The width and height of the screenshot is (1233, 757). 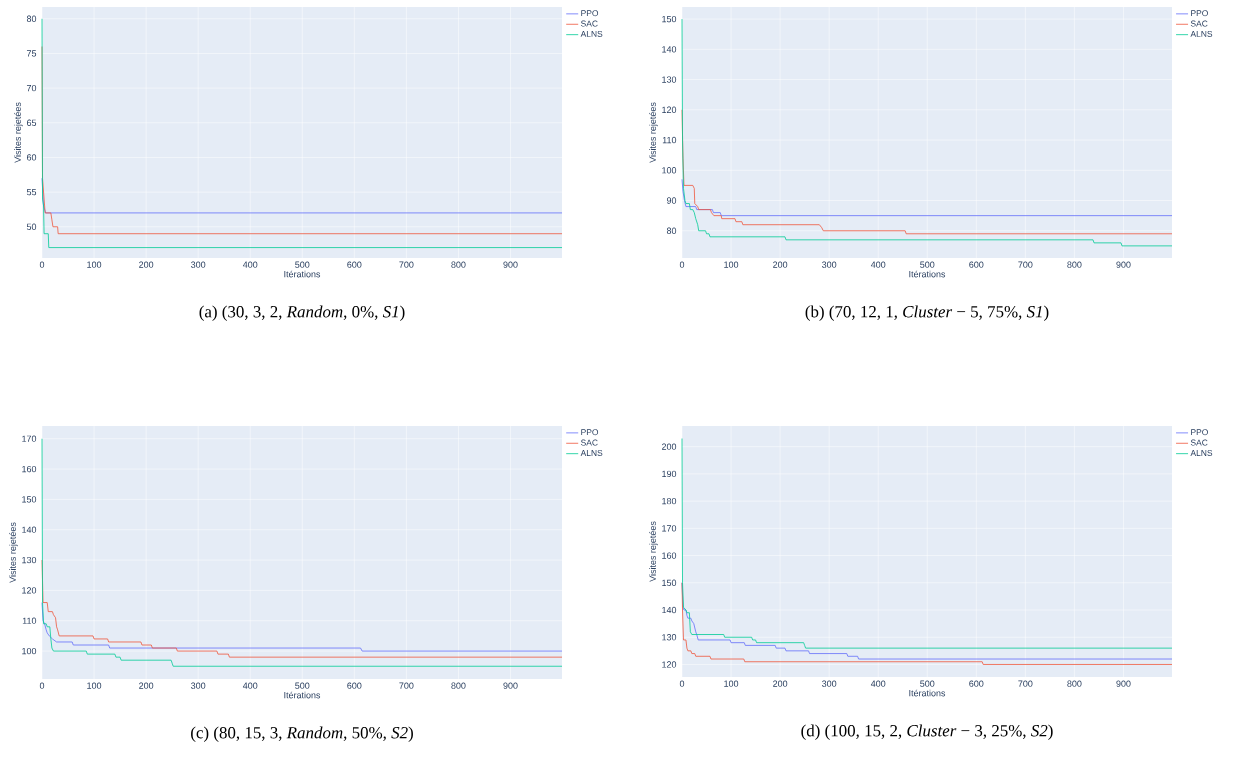 I want to click on y-tick-label: 200, so click(x=669, y=446).